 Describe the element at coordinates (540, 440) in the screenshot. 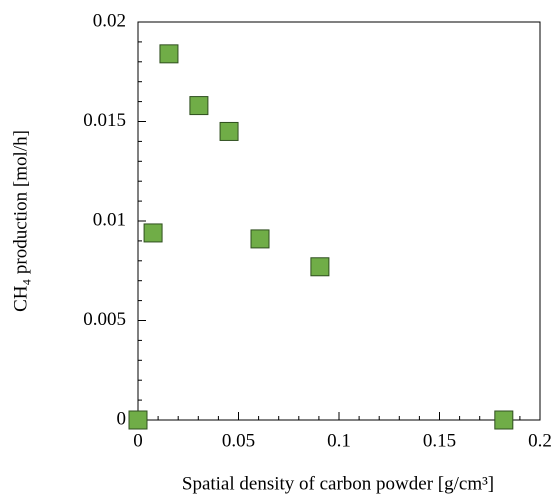

I see `x-tick-label: 0.2` at that location.